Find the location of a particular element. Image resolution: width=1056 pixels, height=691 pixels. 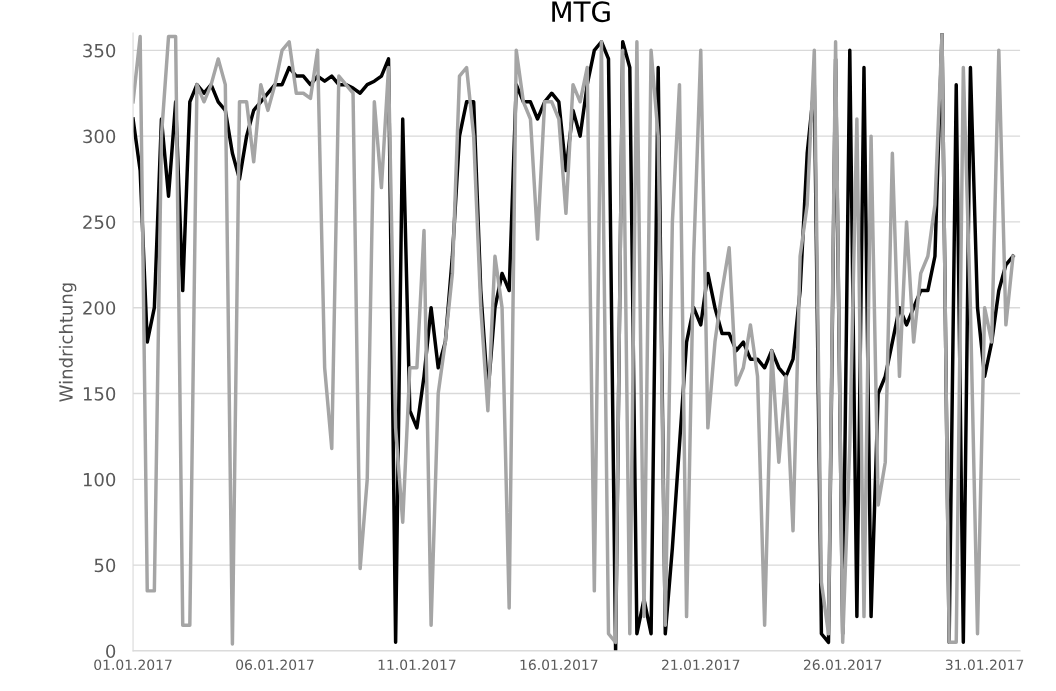

y-tick-label: 150 is located at coordinates (99, 393).